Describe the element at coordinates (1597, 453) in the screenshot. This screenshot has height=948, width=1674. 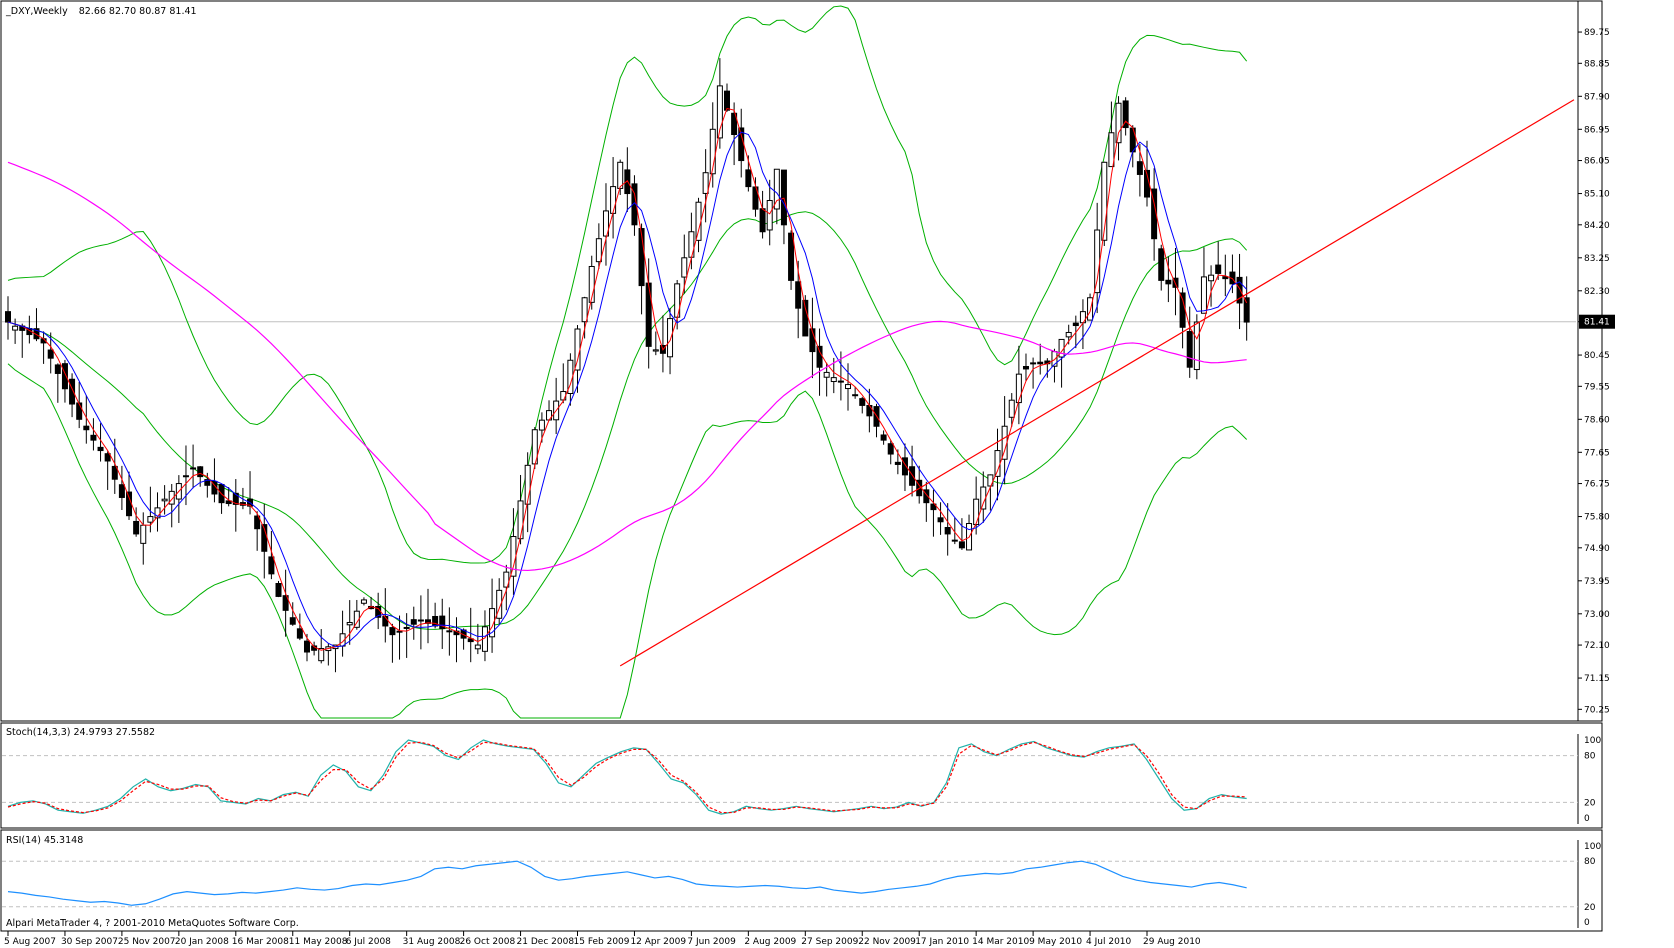
I see `price-tick-label: 77.65` at that location.